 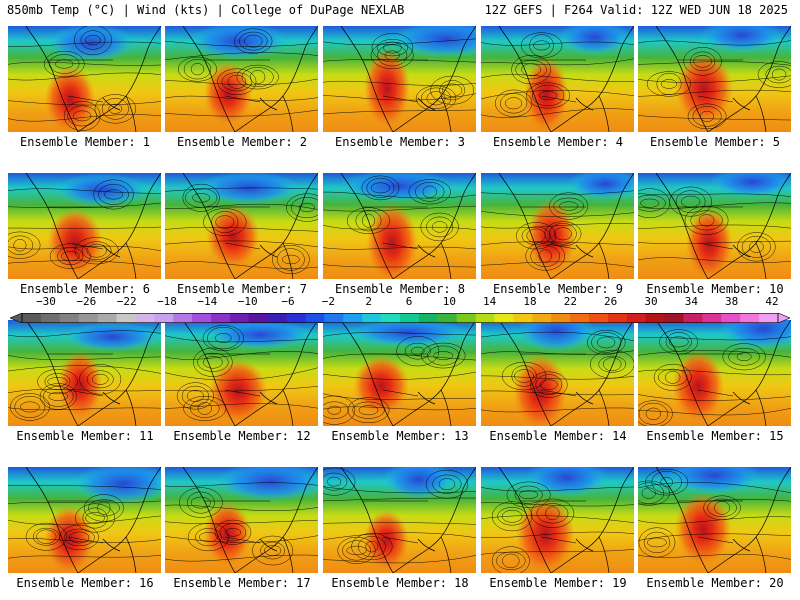 What do you see at coordinates (85, 289) in the screenshot?
I see `ensemble-member-label: Ensemble Member: 6` at bounding box center [85, 289].